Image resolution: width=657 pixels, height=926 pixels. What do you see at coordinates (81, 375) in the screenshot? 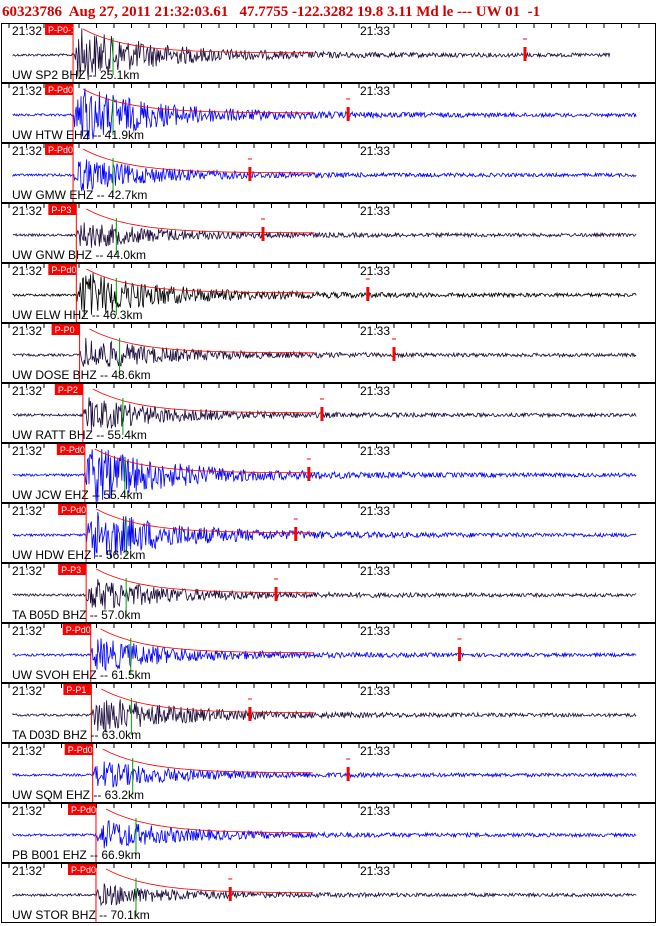
I see `station-label: UW DOSE BHZ -- 48.6km` at bounding box center [81, 375].